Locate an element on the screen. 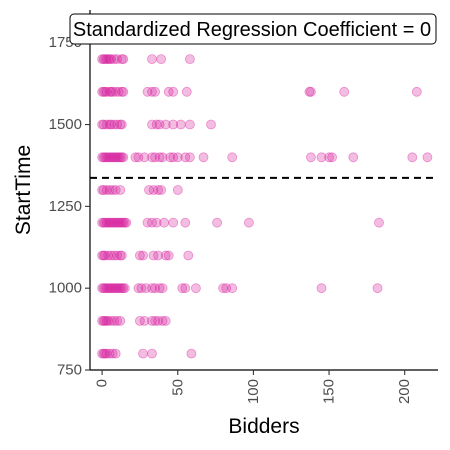 The image size is (450, 450). y-tick-label: 750 is located at coordinates (69, 370).